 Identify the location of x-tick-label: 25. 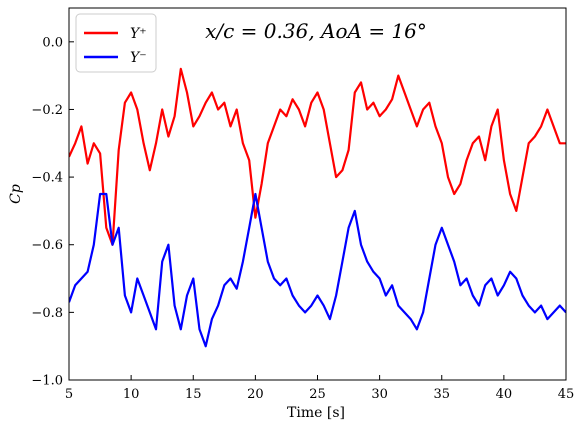
(317, 394).